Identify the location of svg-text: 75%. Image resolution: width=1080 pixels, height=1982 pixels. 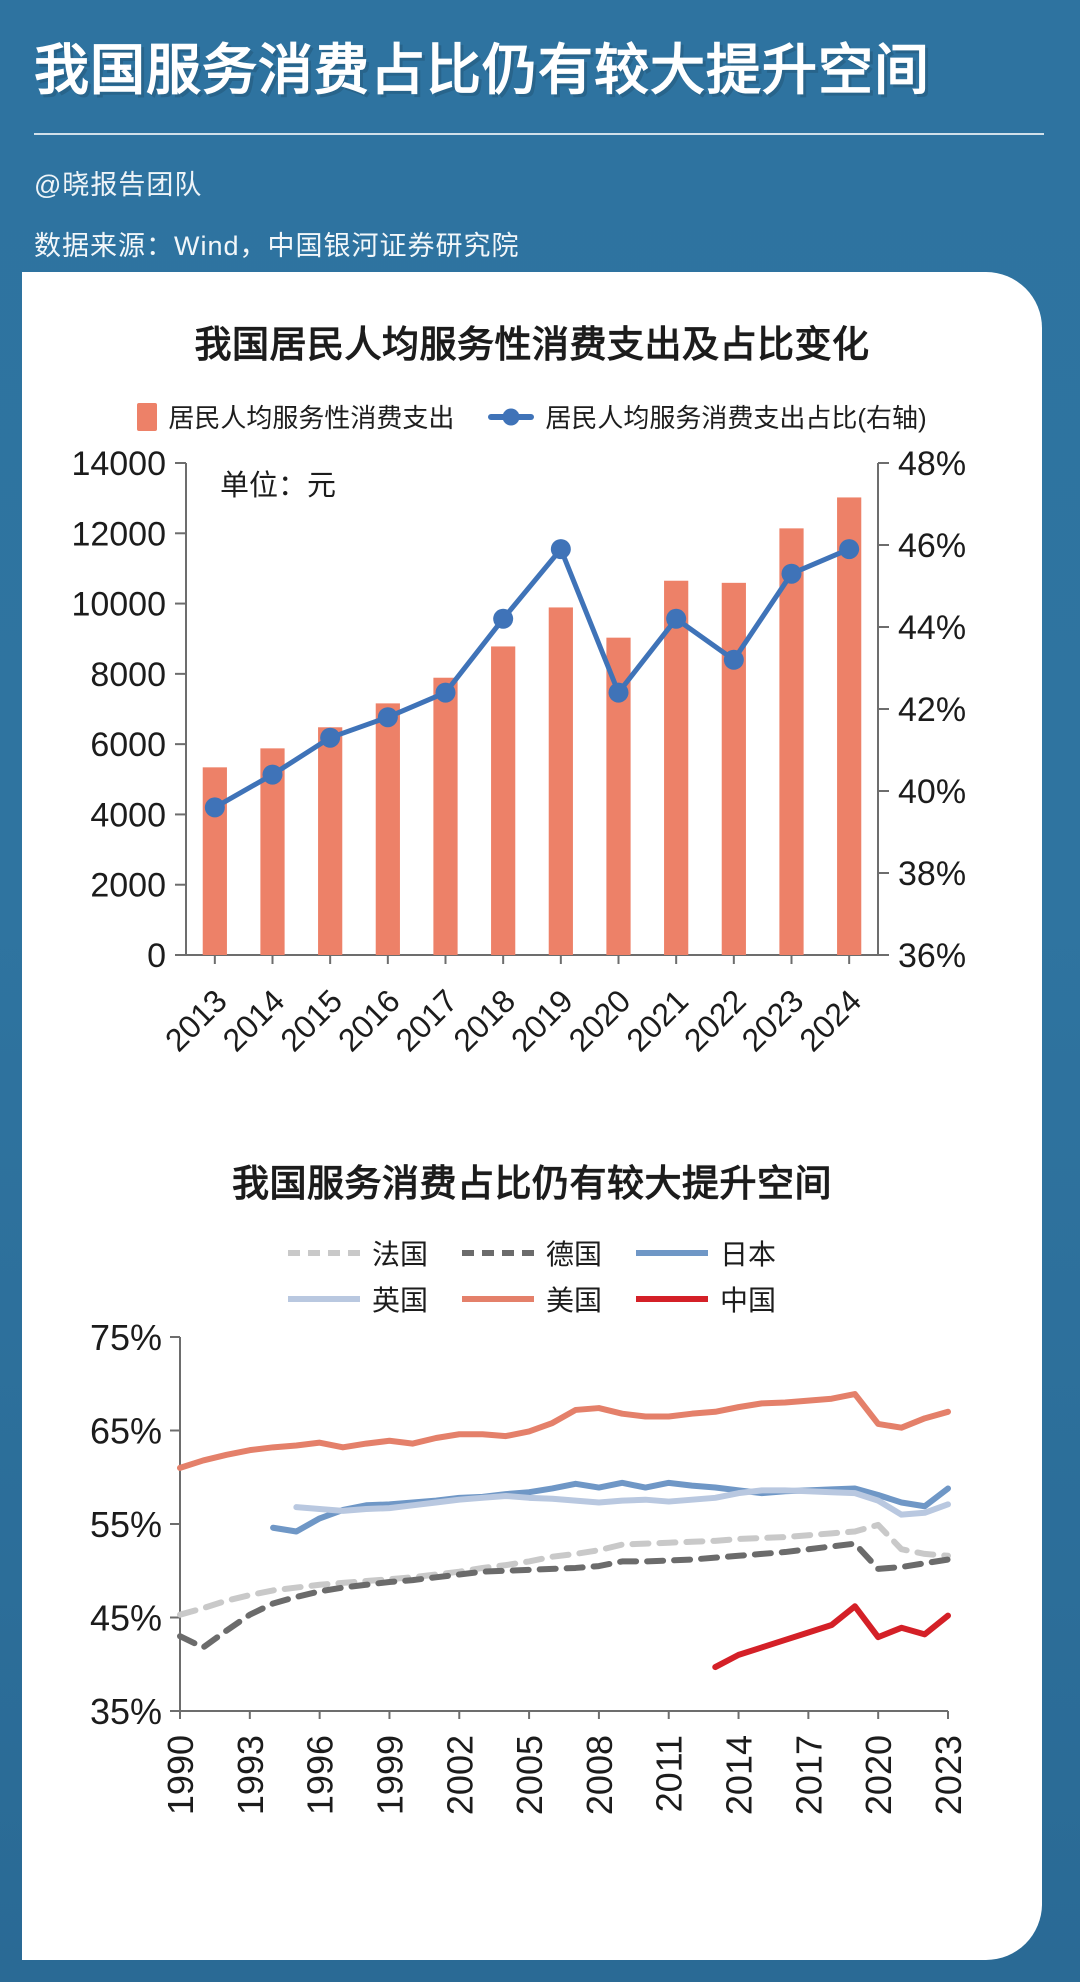
(126, 1338).